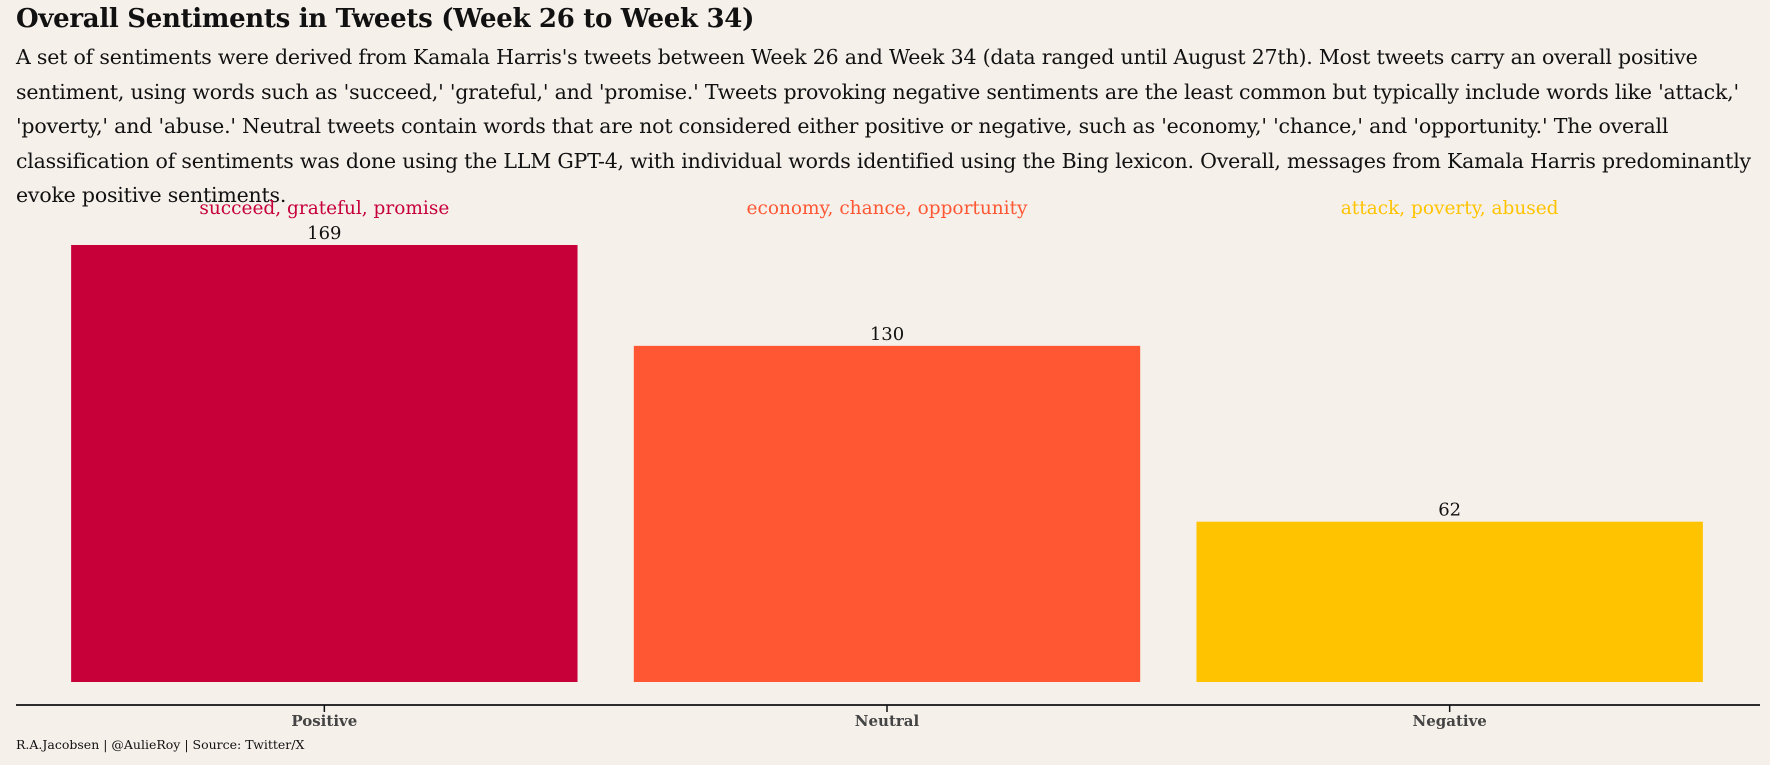  What do you see at coordinates (324, 208) in the screenshot?
I see `word-label-positive: succeed, grateful, promise` at bounding box center [324, 208].